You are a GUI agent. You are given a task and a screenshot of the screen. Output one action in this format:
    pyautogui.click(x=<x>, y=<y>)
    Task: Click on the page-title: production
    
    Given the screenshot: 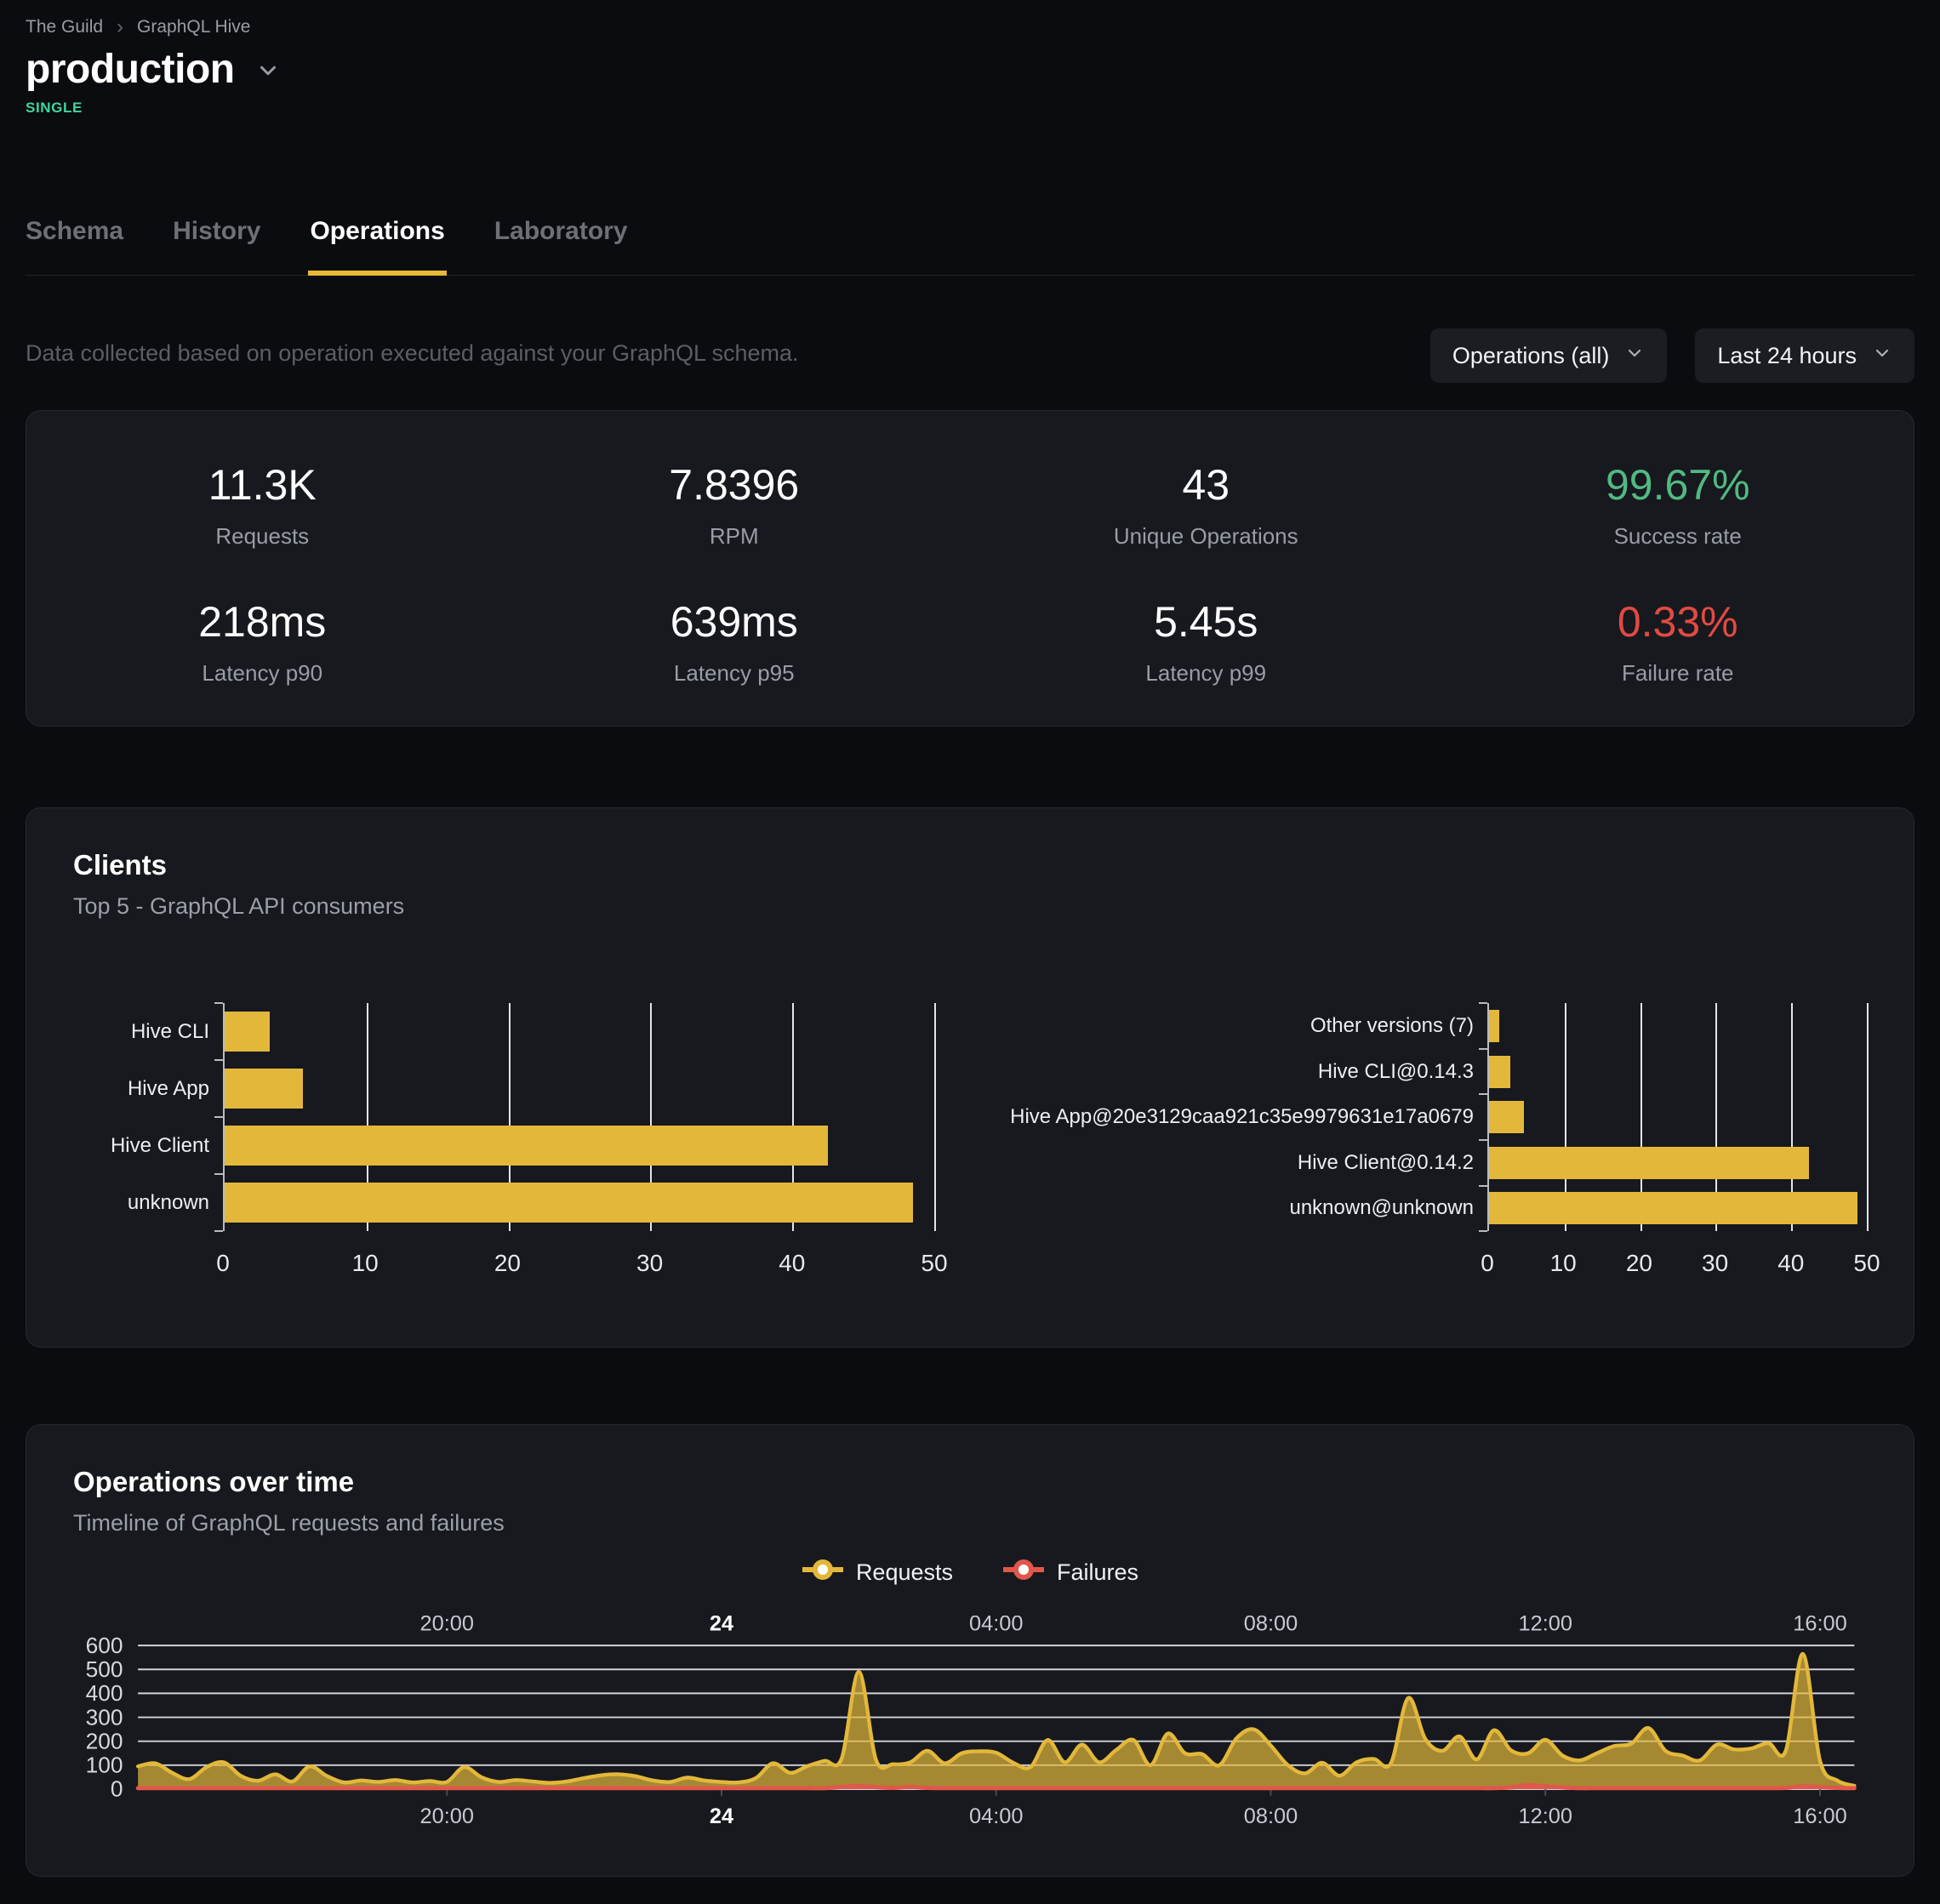 What is the action you would take?
    pyautogui.click(x=130, y=69)
    